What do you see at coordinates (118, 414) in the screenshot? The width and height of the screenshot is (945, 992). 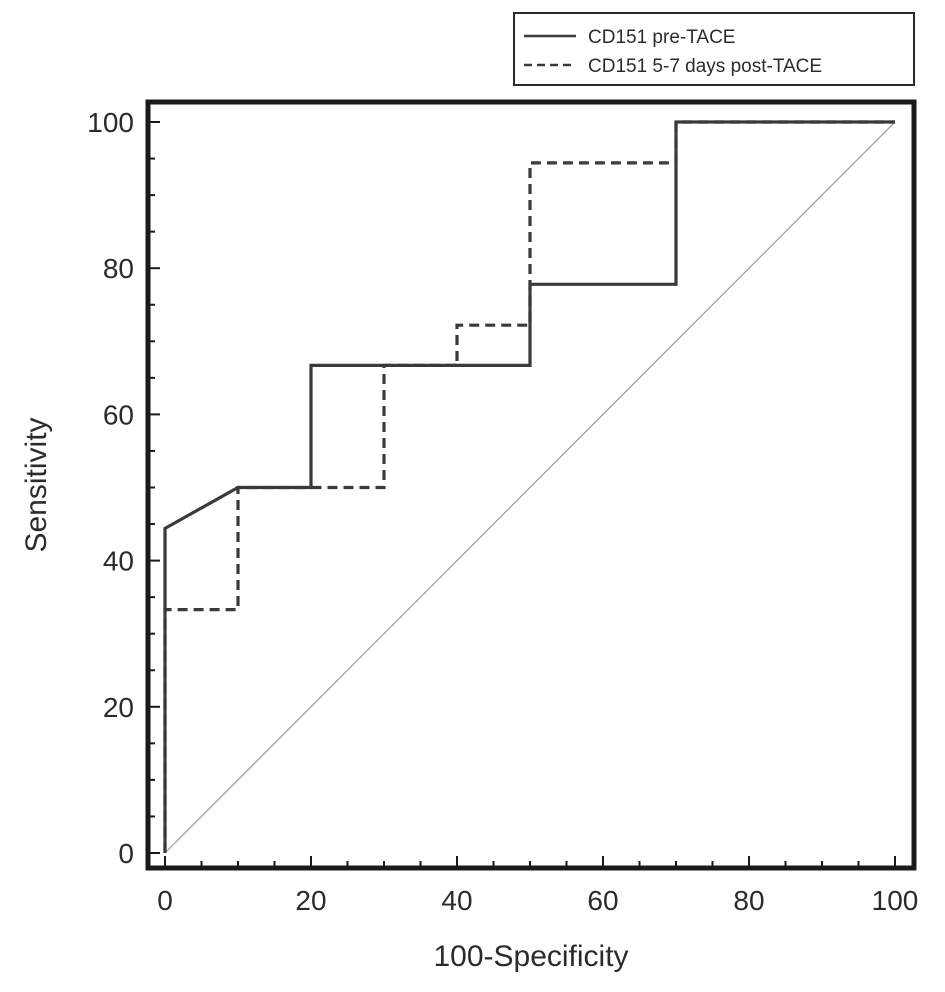 I see `y-tick-label: 60` at bounding box center [118, 414].